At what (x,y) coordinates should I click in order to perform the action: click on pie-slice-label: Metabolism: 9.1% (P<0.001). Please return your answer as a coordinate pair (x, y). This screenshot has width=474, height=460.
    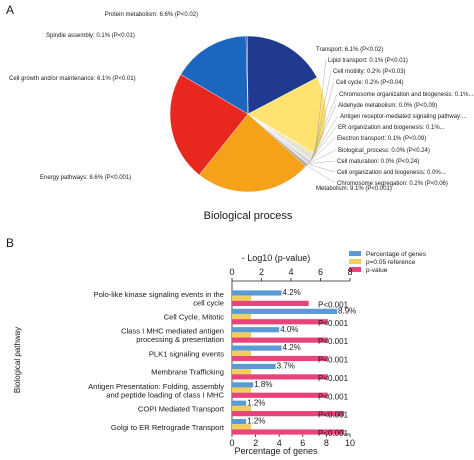
    Looking at the image, I should click on (354, 189).